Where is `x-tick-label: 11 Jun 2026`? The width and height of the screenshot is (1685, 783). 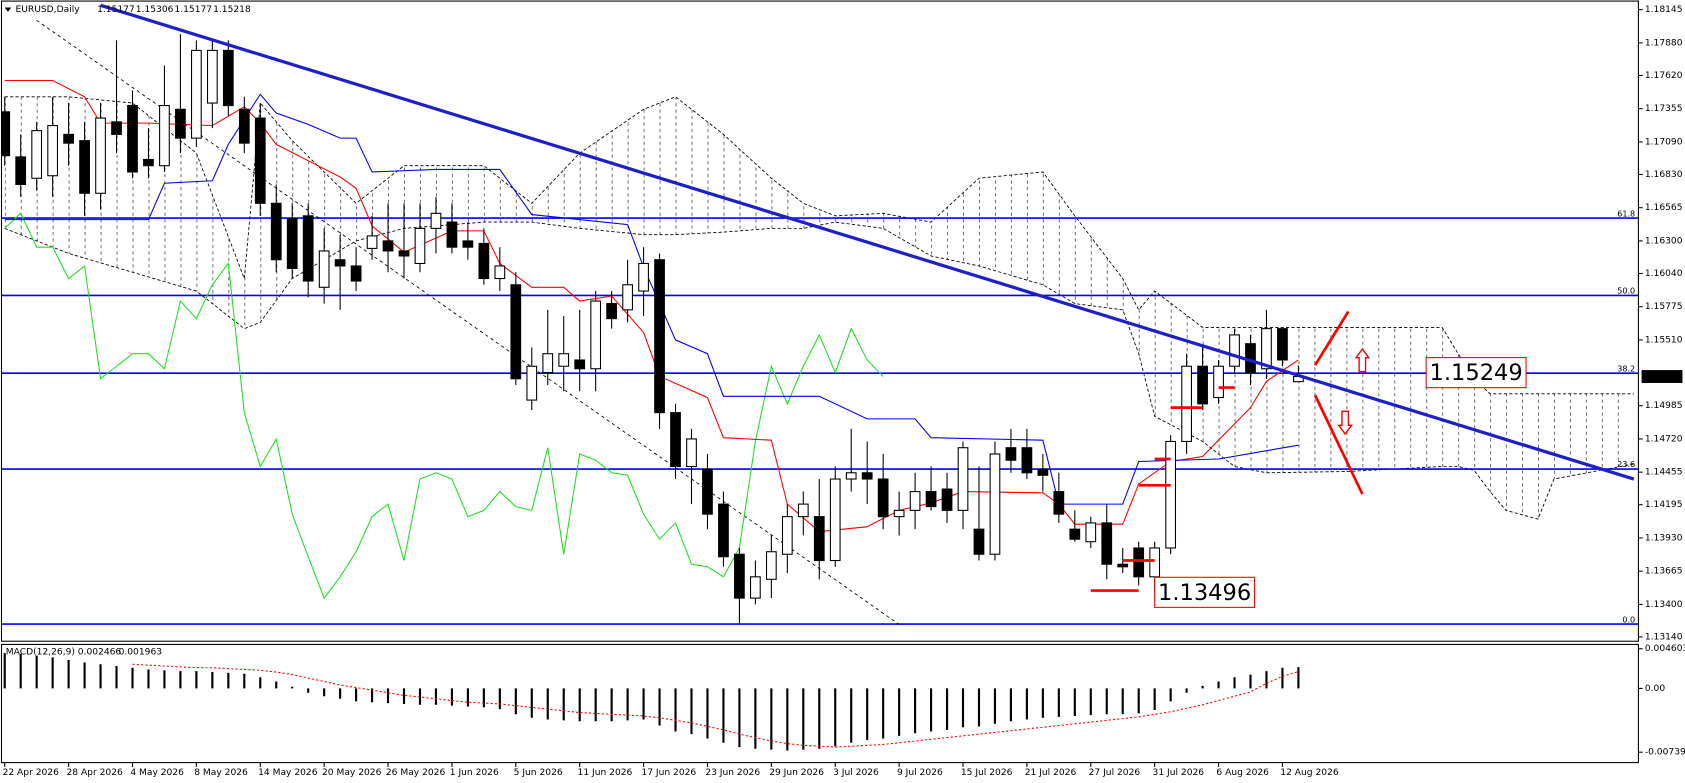
x-tick-label: 11 Jun 2026 is located at coordinates (605, 773).